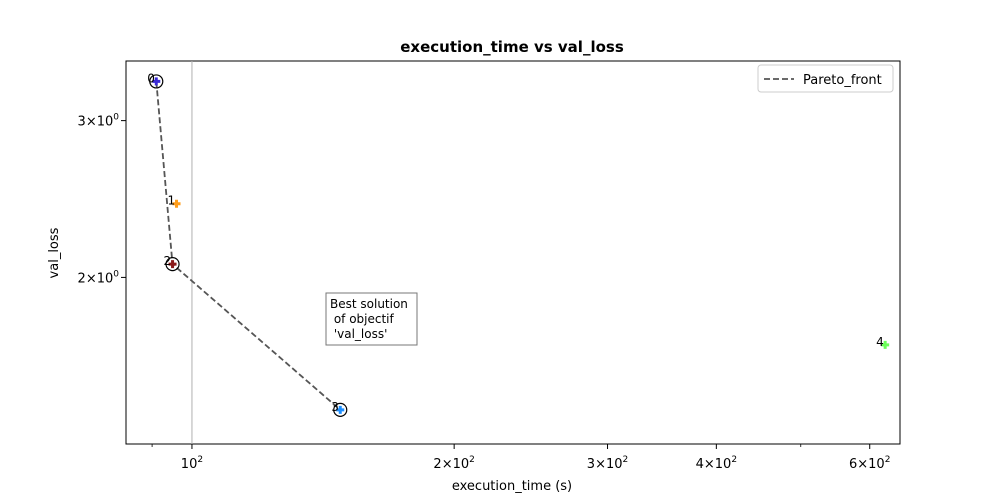 Image resolution: width=1000 pixels, height=500 pixels. What do you see at coordinates (99, 121) in the screenshot?
I see `y-tick-label-1: 3×100` at bounding box center [99, 121].